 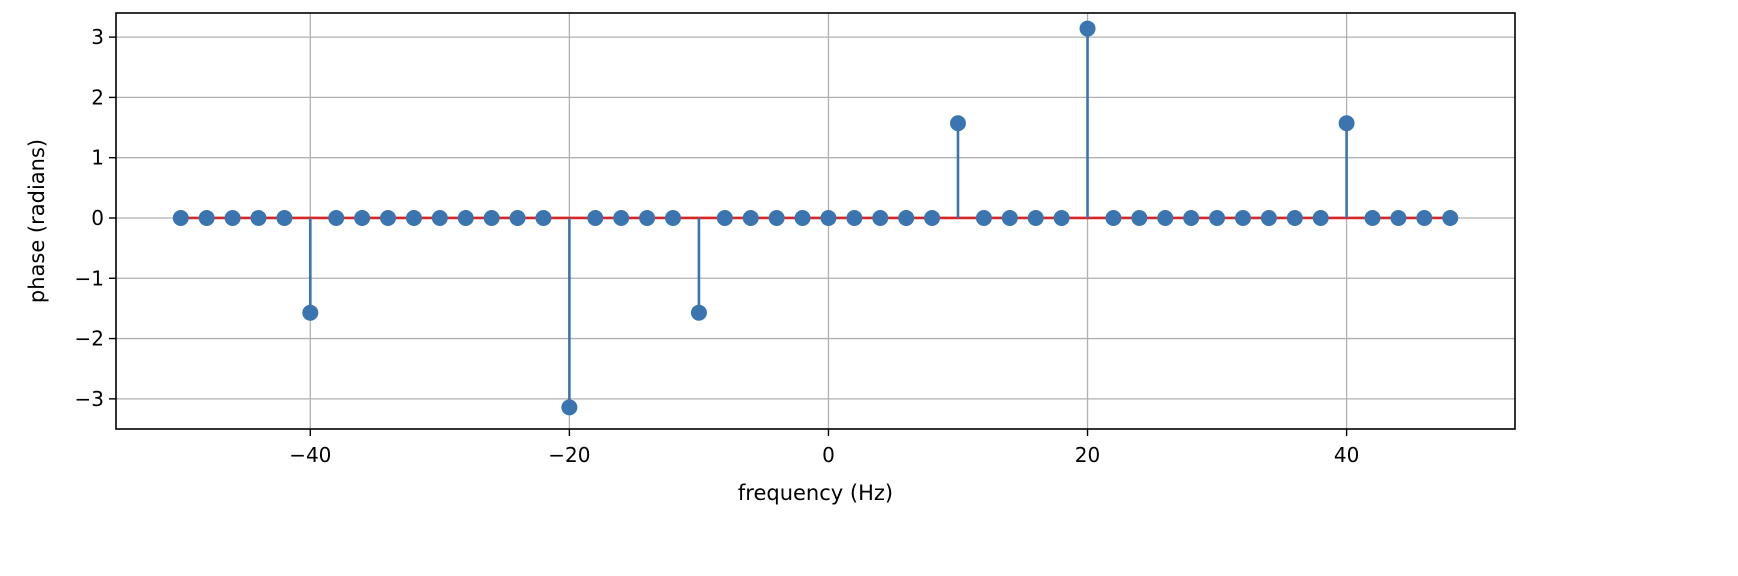 I want to click on y-tick-label: −1, so click(x=89, y=278).